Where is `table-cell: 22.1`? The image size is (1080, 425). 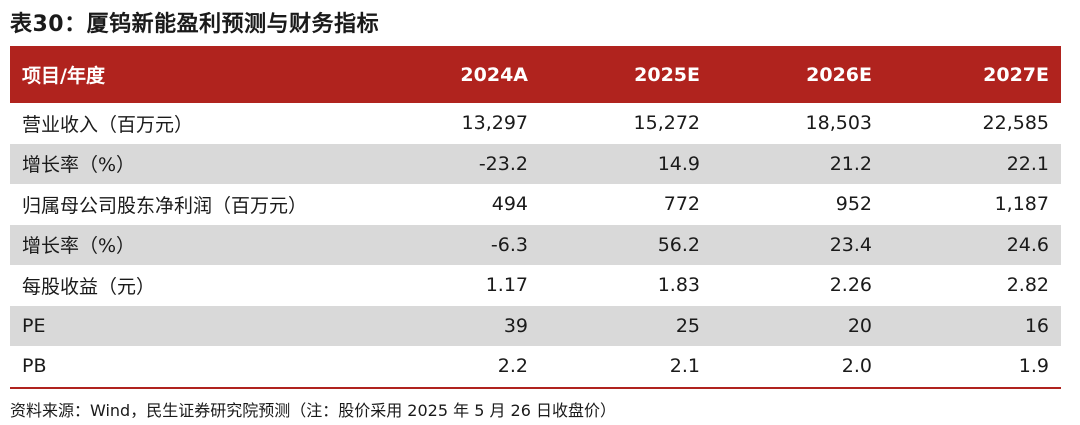
table-cell: 22.1 is located at coordinates (1027, 163).